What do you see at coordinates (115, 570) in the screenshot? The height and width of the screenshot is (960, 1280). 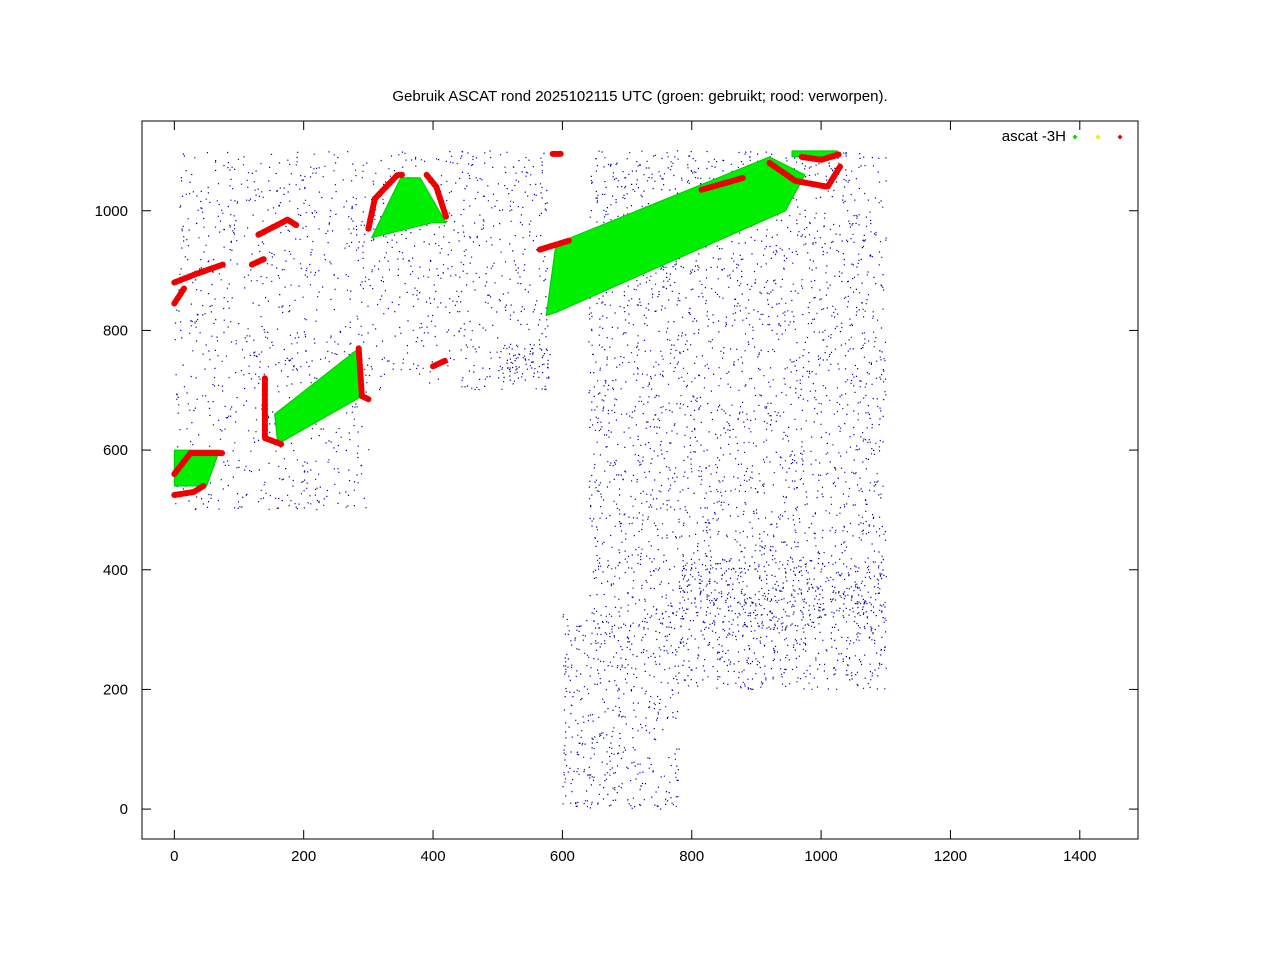 I see `y-tick-label: 400` at bounding box center [115, 570].